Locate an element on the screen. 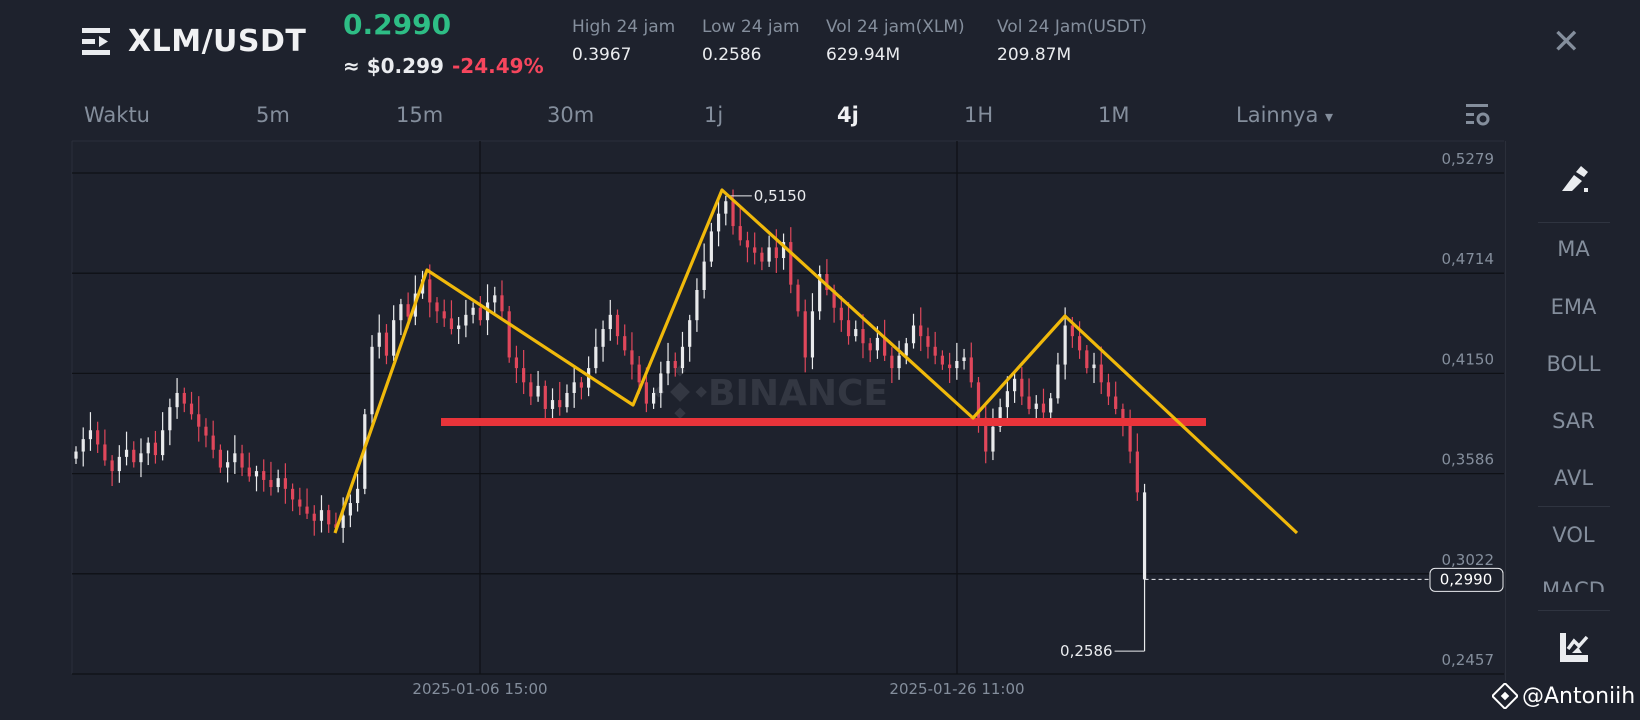 This screenshot has height=720, width=1640. pair-title: XLM/USDT is located at coordinates (217, 41).